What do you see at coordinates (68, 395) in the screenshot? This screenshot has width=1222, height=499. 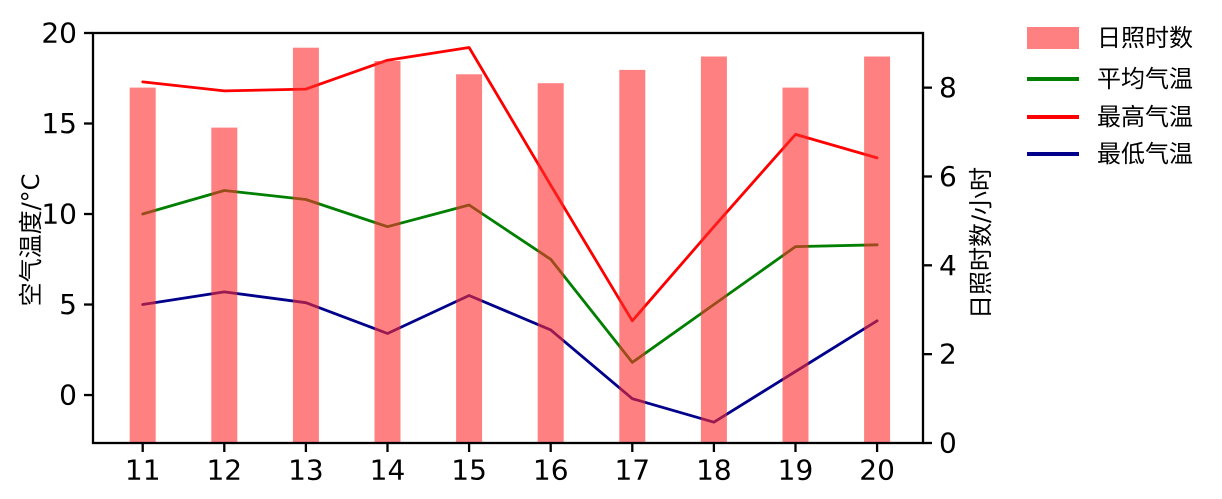 I see `left-axis-tick-label: 0` at bounding box center [68, 395].